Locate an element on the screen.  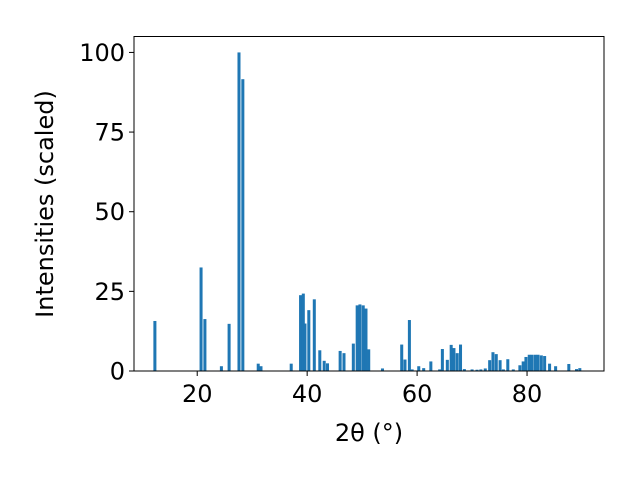
y-tick-label: 0 is located at coordinates (117, 372).